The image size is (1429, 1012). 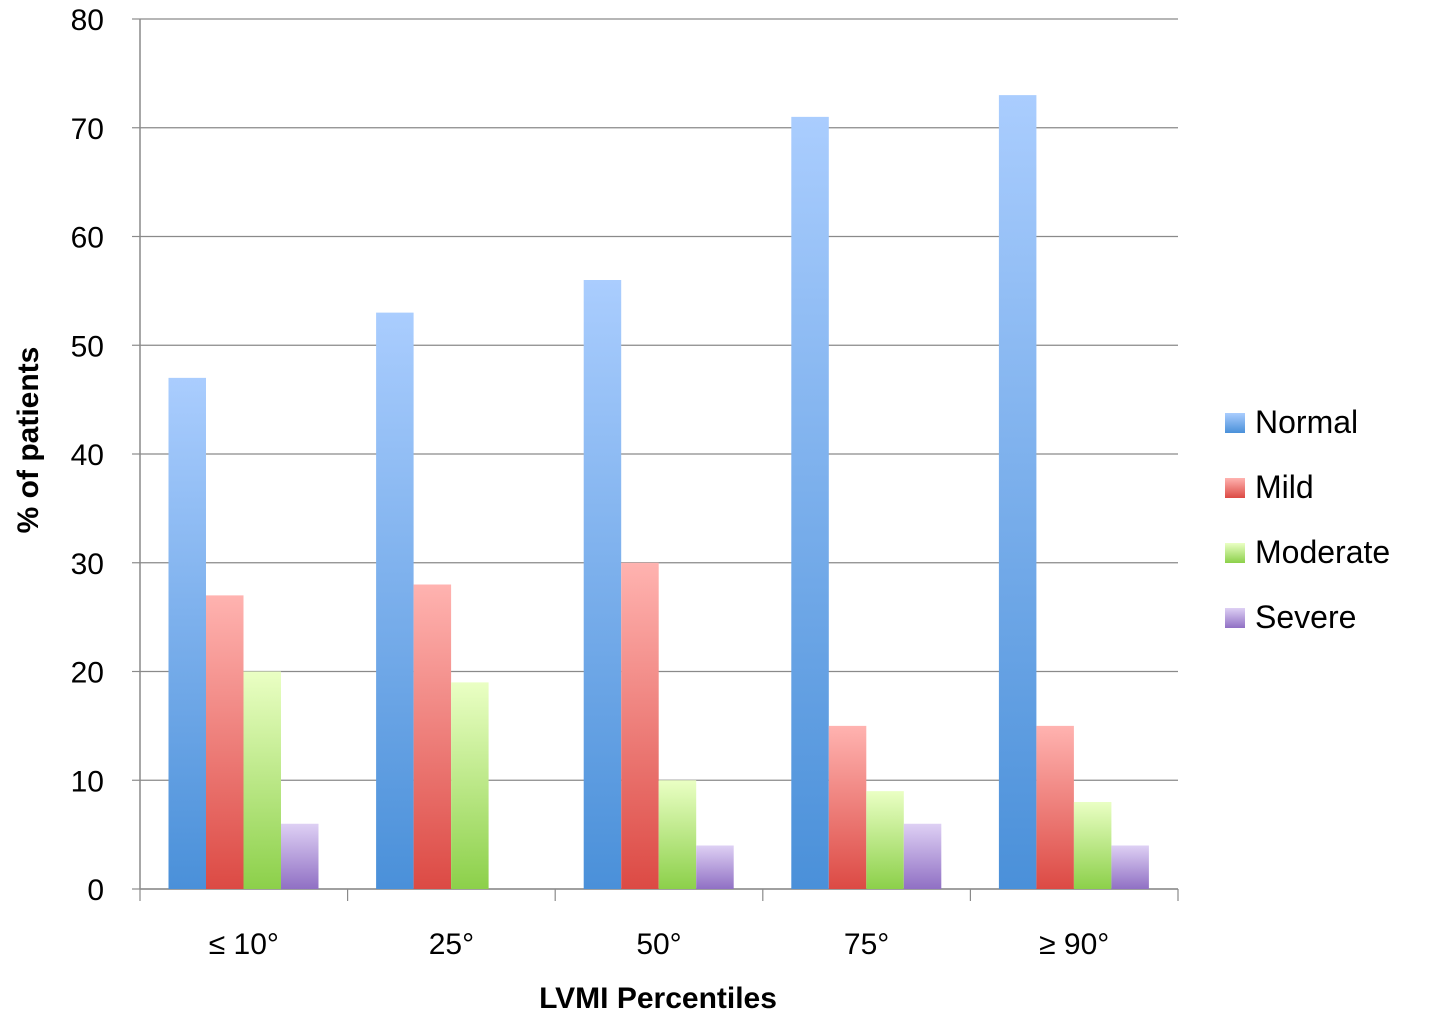 I want to click on y-tick-label: 40, so click(x=87, y=455).